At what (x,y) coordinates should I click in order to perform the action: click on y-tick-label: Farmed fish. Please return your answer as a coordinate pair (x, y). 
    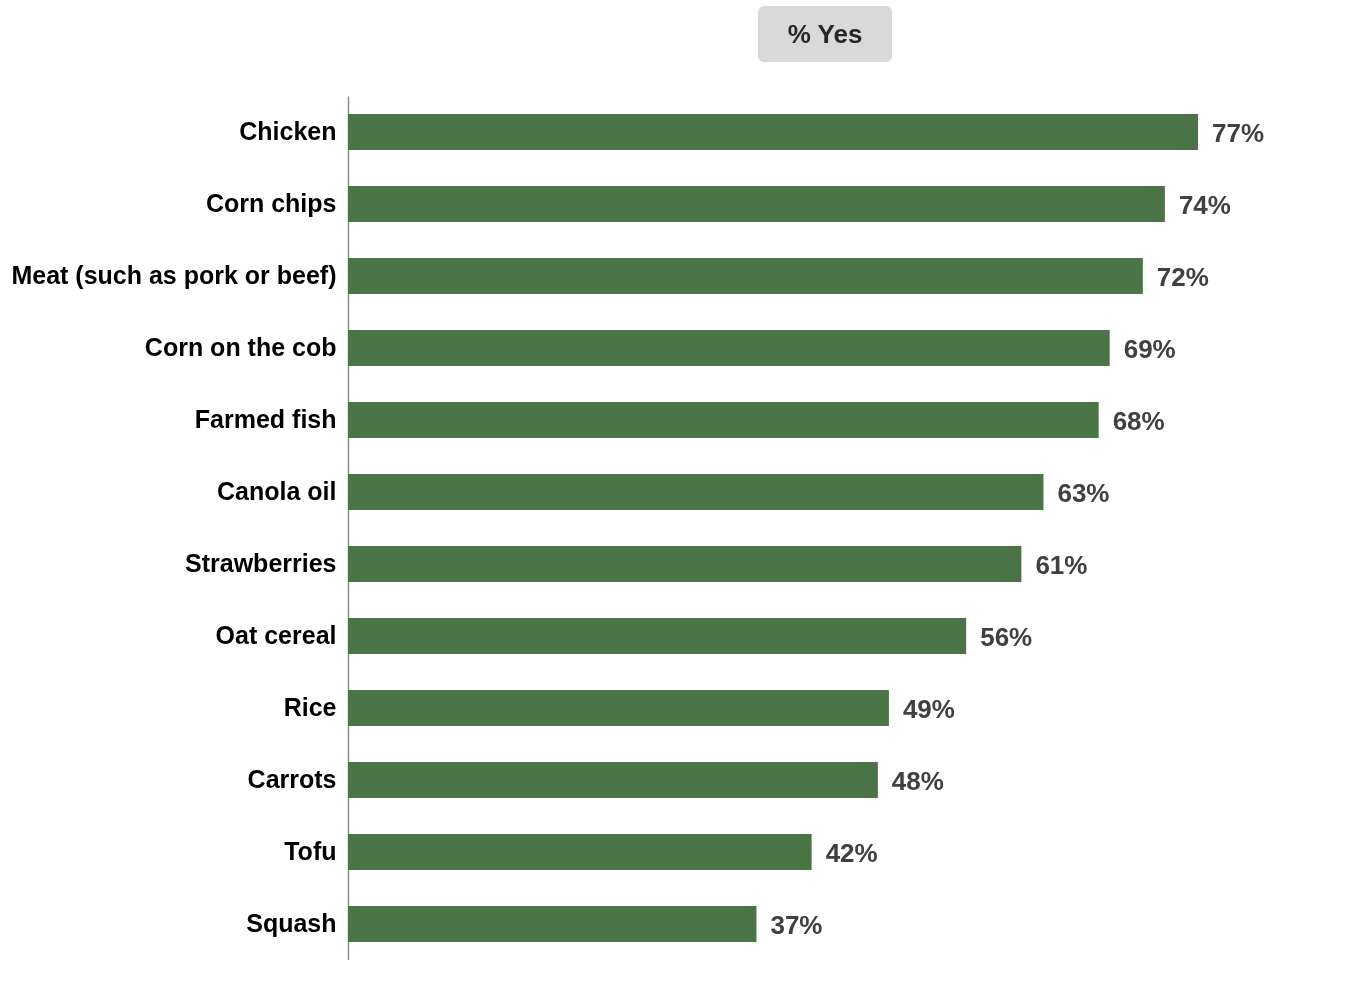
    Looking at the image, I should click on (265, 419).